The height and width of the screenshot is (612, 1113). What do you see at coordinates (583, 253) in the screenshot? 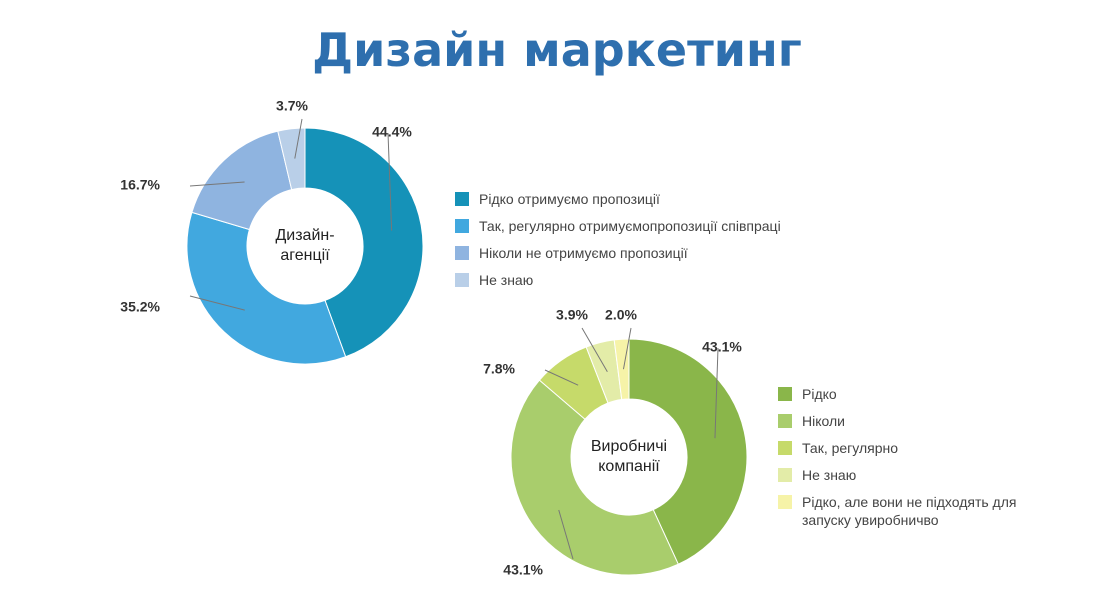
I see `legend-label: Ніколи не отримуємо пропозиції` at bounding box center [583, 253].